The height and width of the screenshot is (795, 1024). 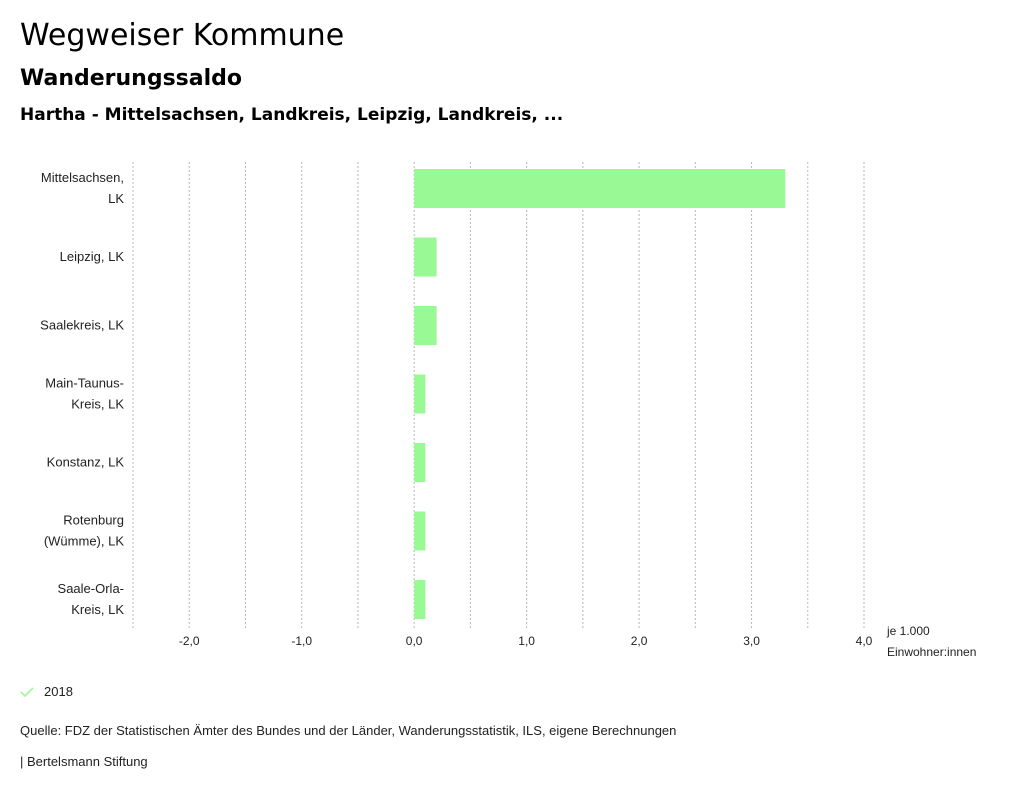 I want to click on category-label: (Wümme), LK, so click(x=84, y=541).